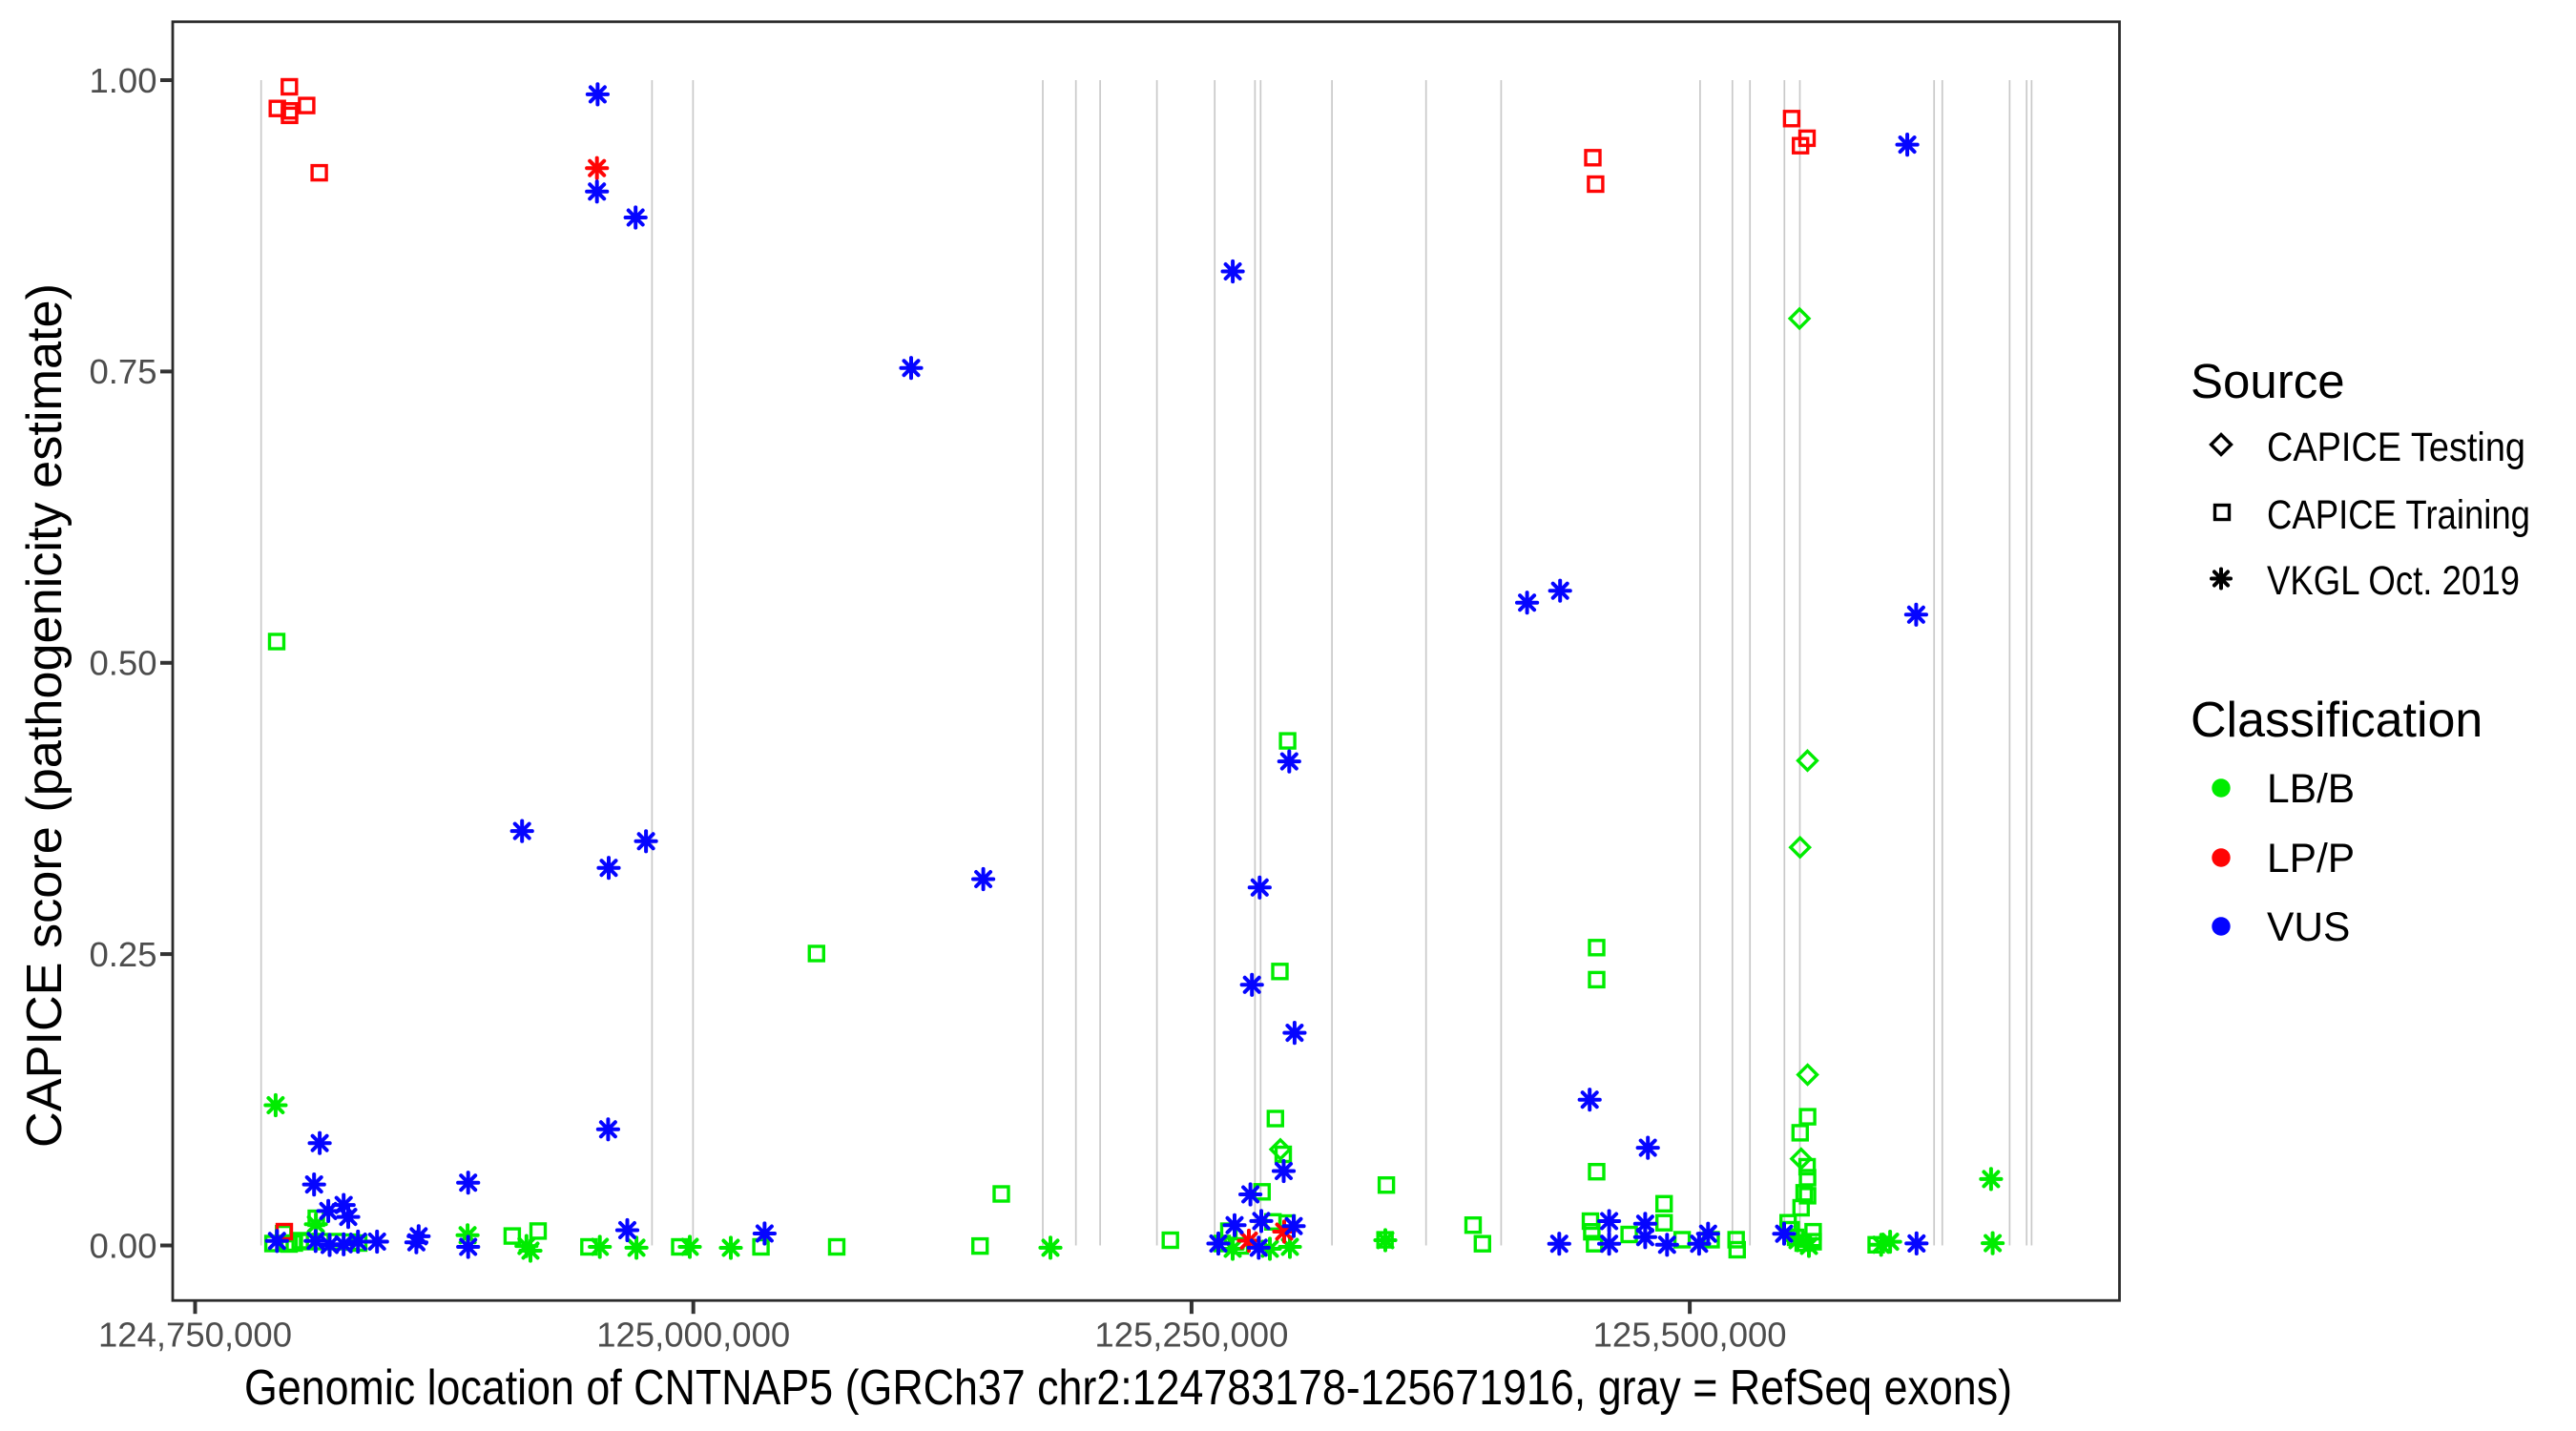  What do you see at coordinates (122, 663) in the screenshot?
I see `svg-text: 0.50` at bounding box center [122, 663].